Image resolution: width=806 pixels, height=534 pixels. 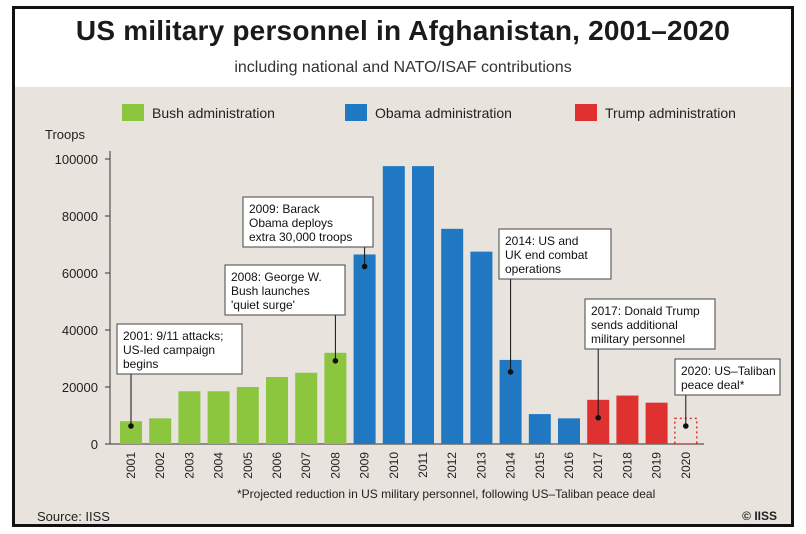 What do you see at coordinates (285, 209) in the screenshot?
I see `annotation-text: 2009: Barack` at bounding box center [285, 209].